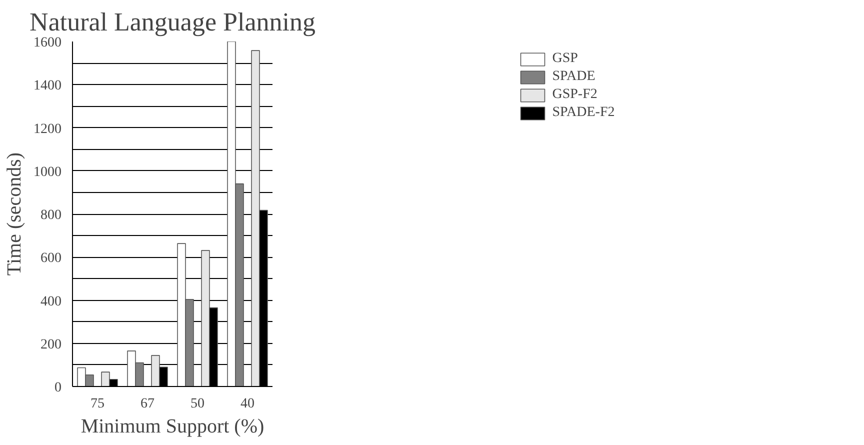  Describe the element at coordinates (51, 215) in the screenshot. I see `y-tick-label: 800` at that location.